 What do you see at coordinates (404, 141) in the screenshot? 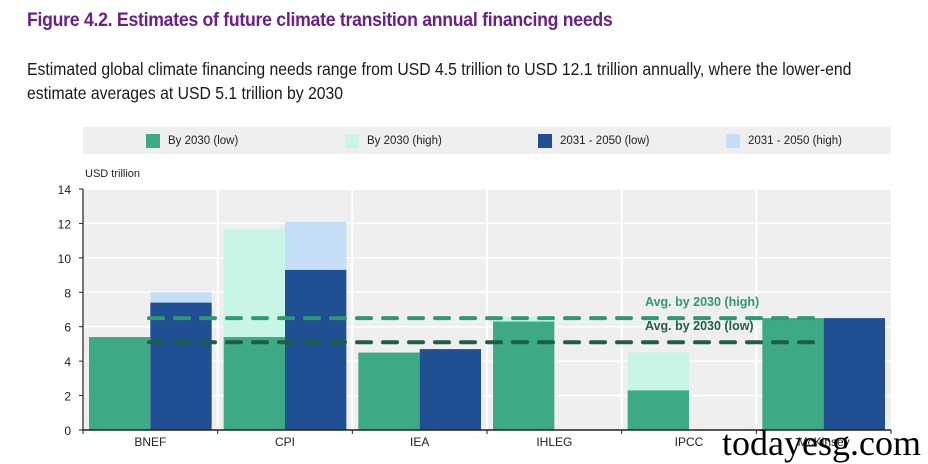
I see `legend-label: By 2030 (high)` at bounding box center [404, 141].